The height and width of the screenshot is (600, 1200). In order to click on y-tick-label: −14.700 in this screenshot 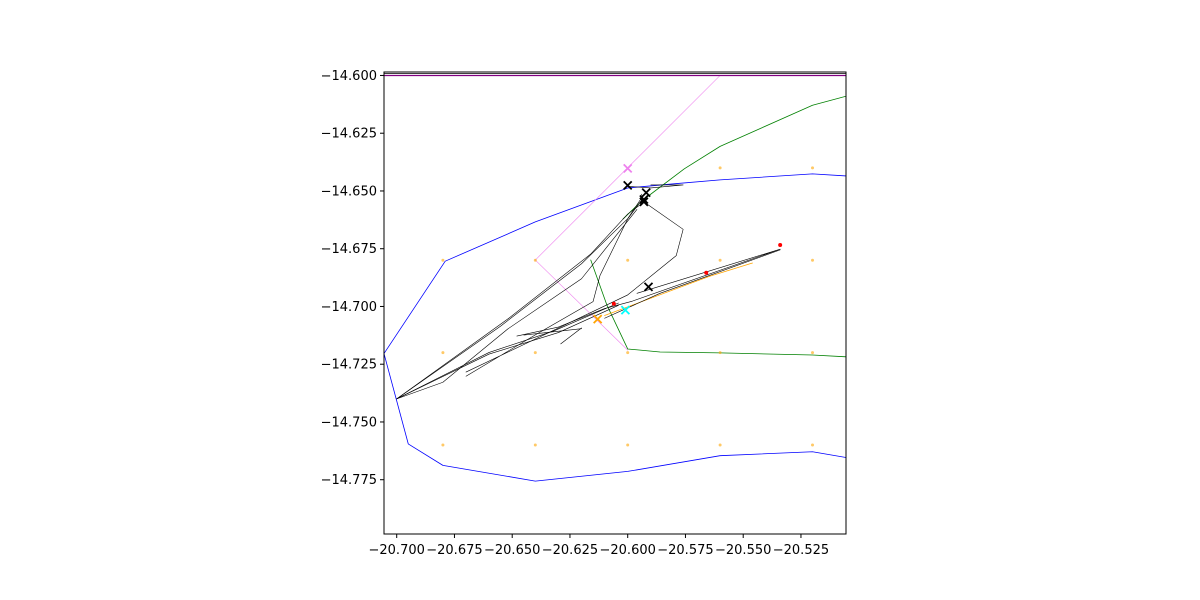, I will do `click(349, 307)`.